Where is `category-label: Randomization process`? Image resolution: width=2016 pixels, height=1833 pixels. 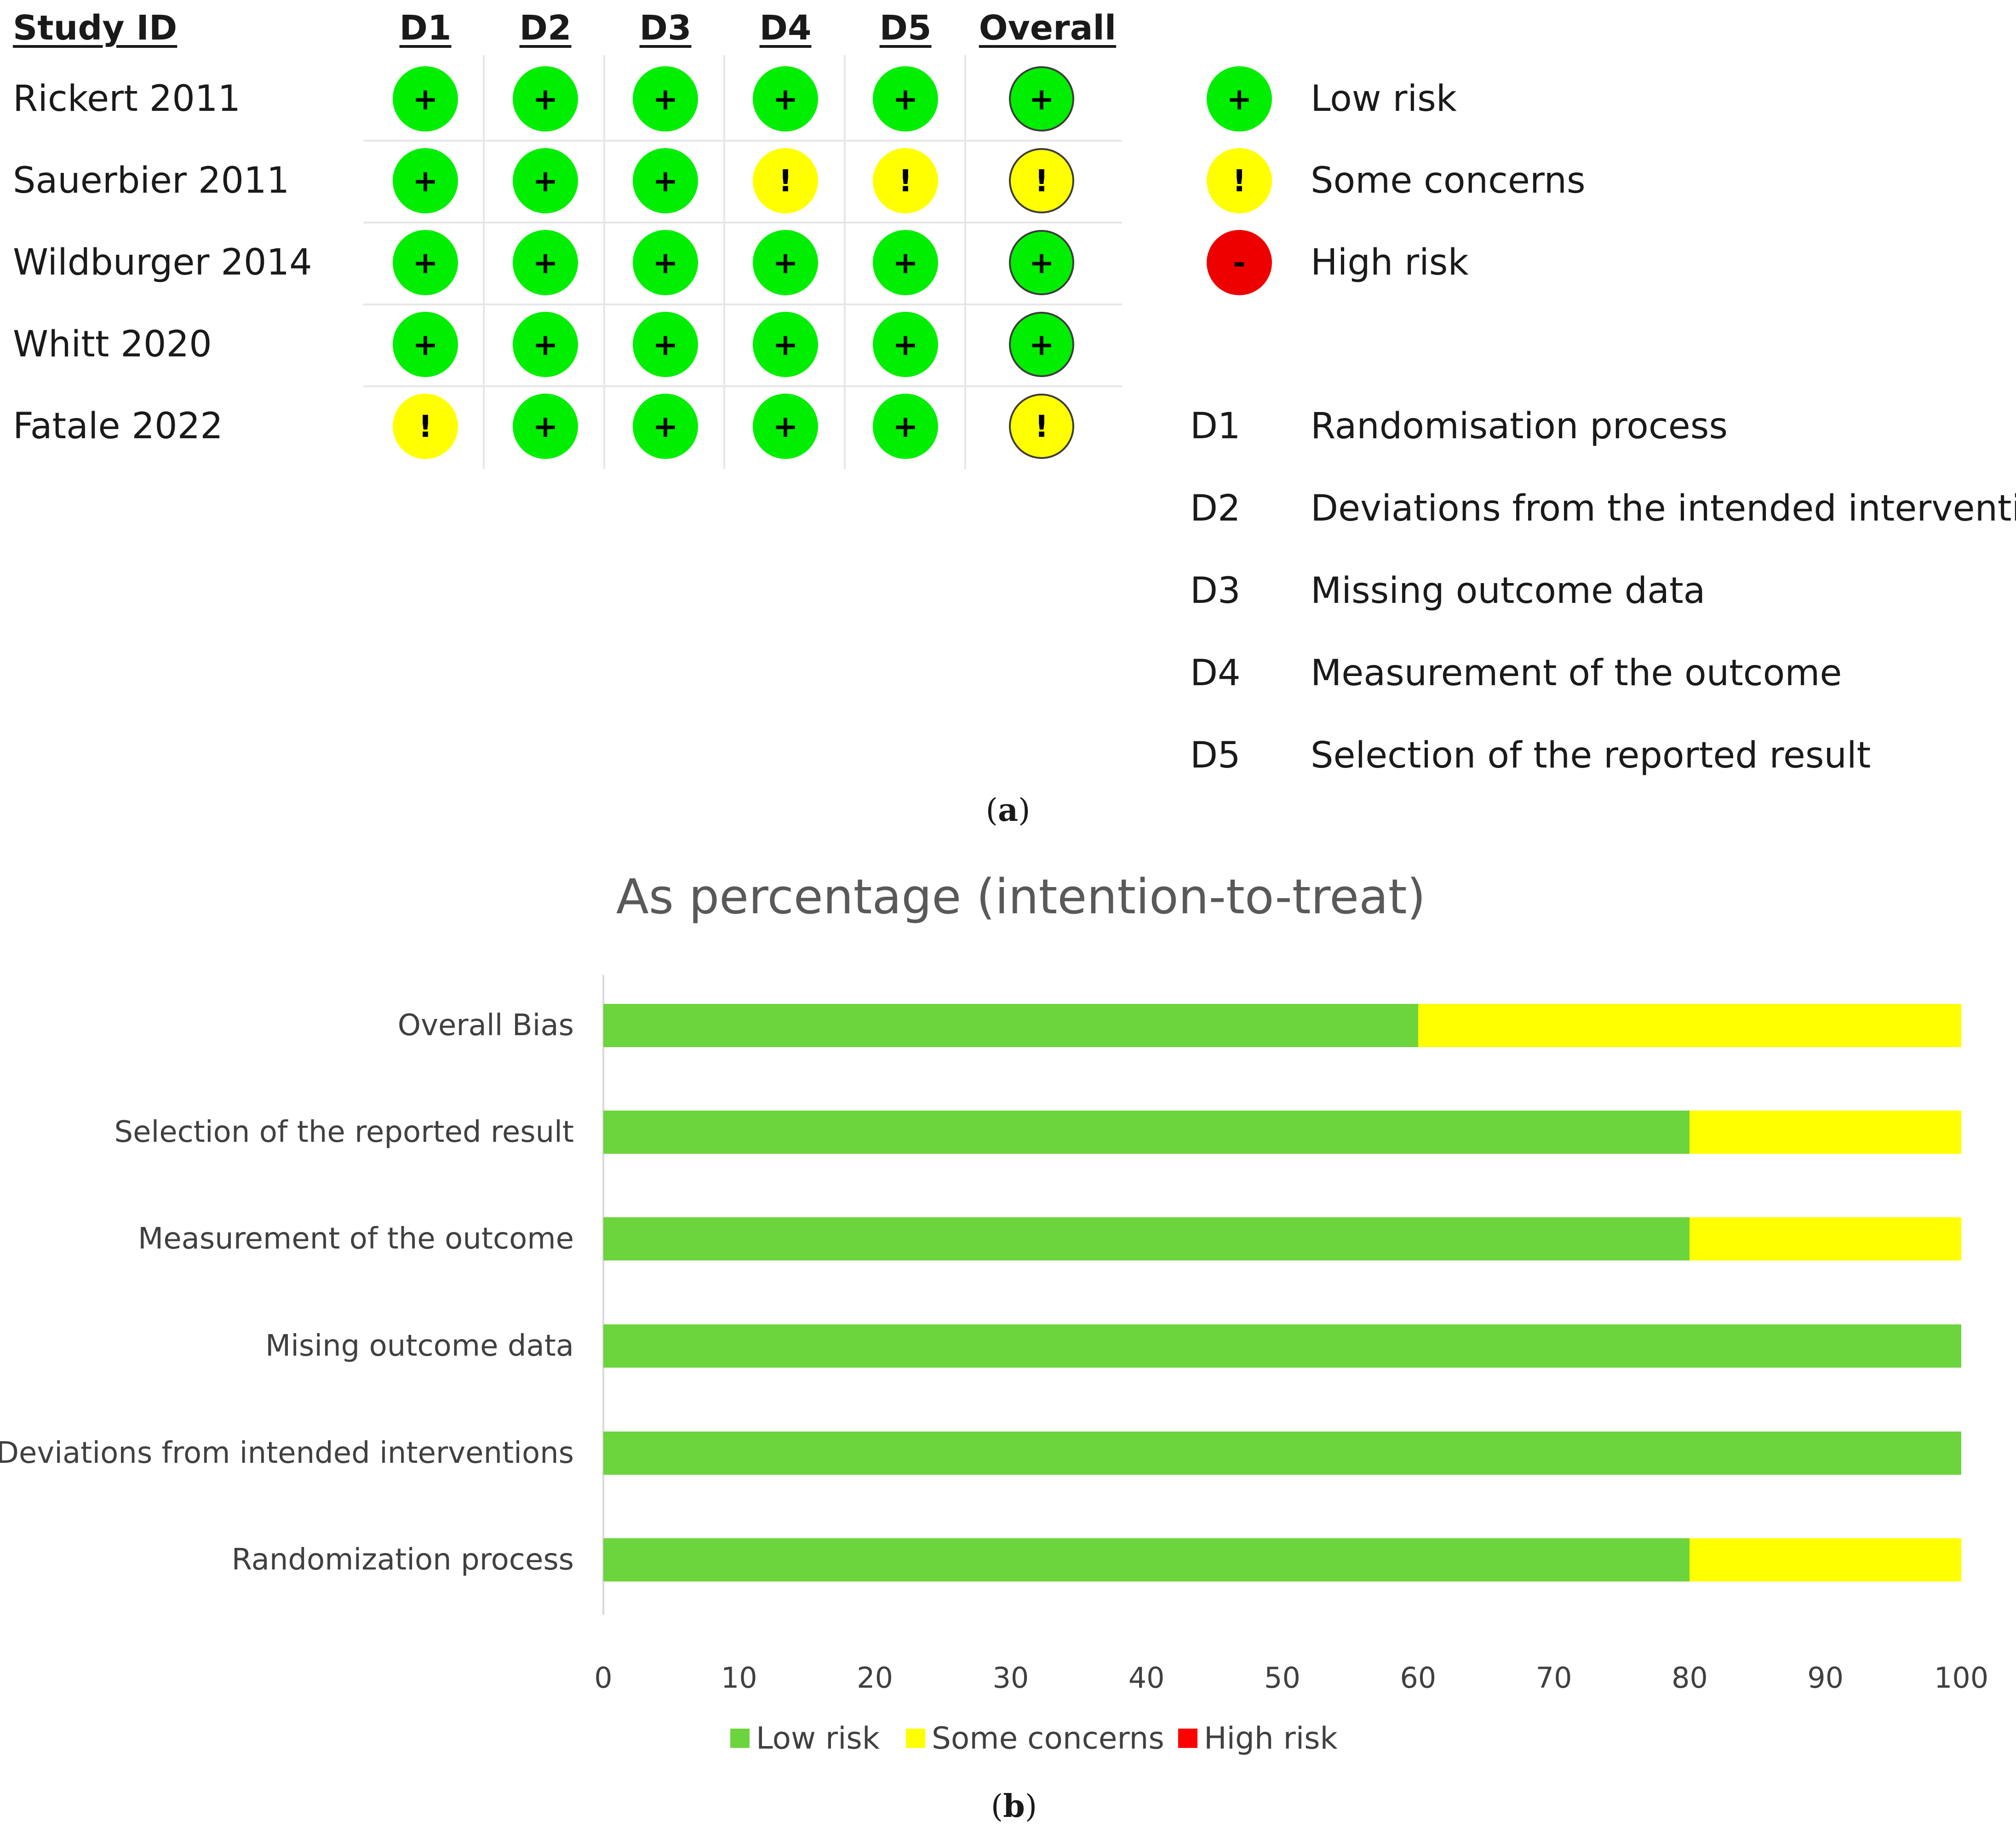
category-label: Randomization process is located at coordinates (402, 1560).